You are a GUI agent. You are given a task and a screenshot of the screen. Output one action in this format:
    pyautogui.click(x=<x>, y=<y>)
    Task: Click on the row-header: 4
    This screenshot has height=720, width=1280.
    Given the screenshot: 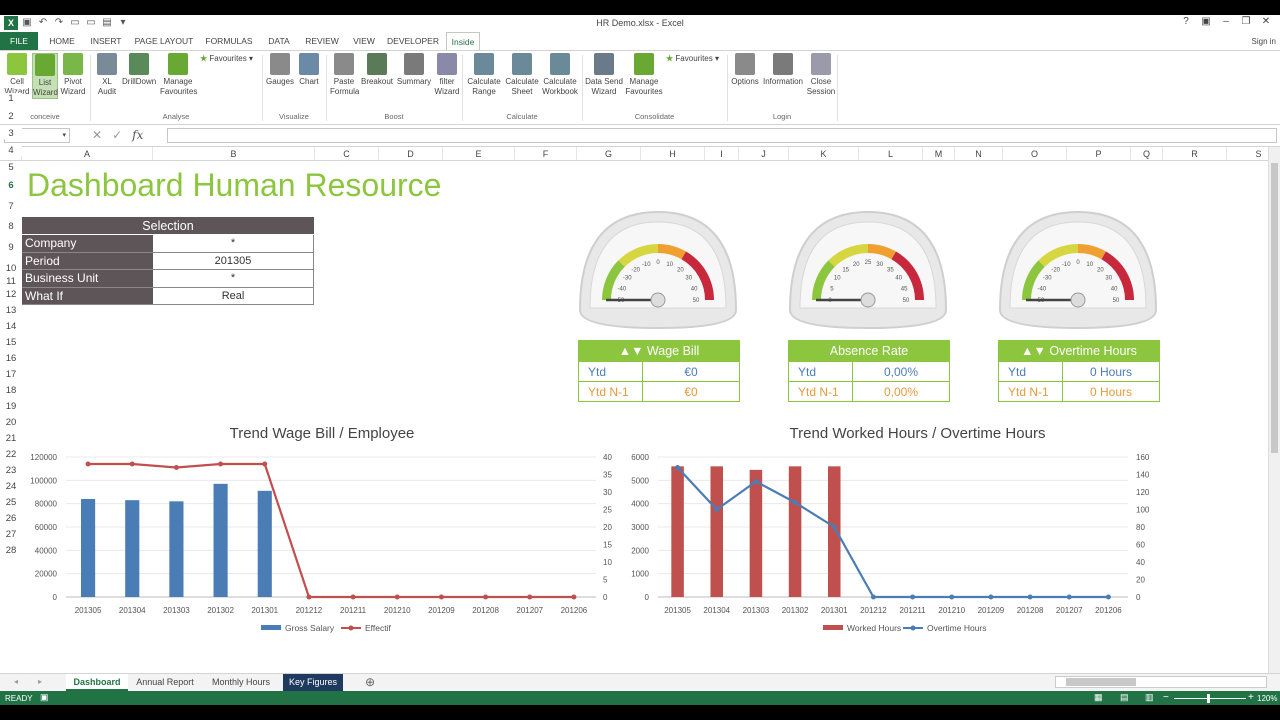 What is the action you would take?
    pyautogui.click(x=11, y=150)
    